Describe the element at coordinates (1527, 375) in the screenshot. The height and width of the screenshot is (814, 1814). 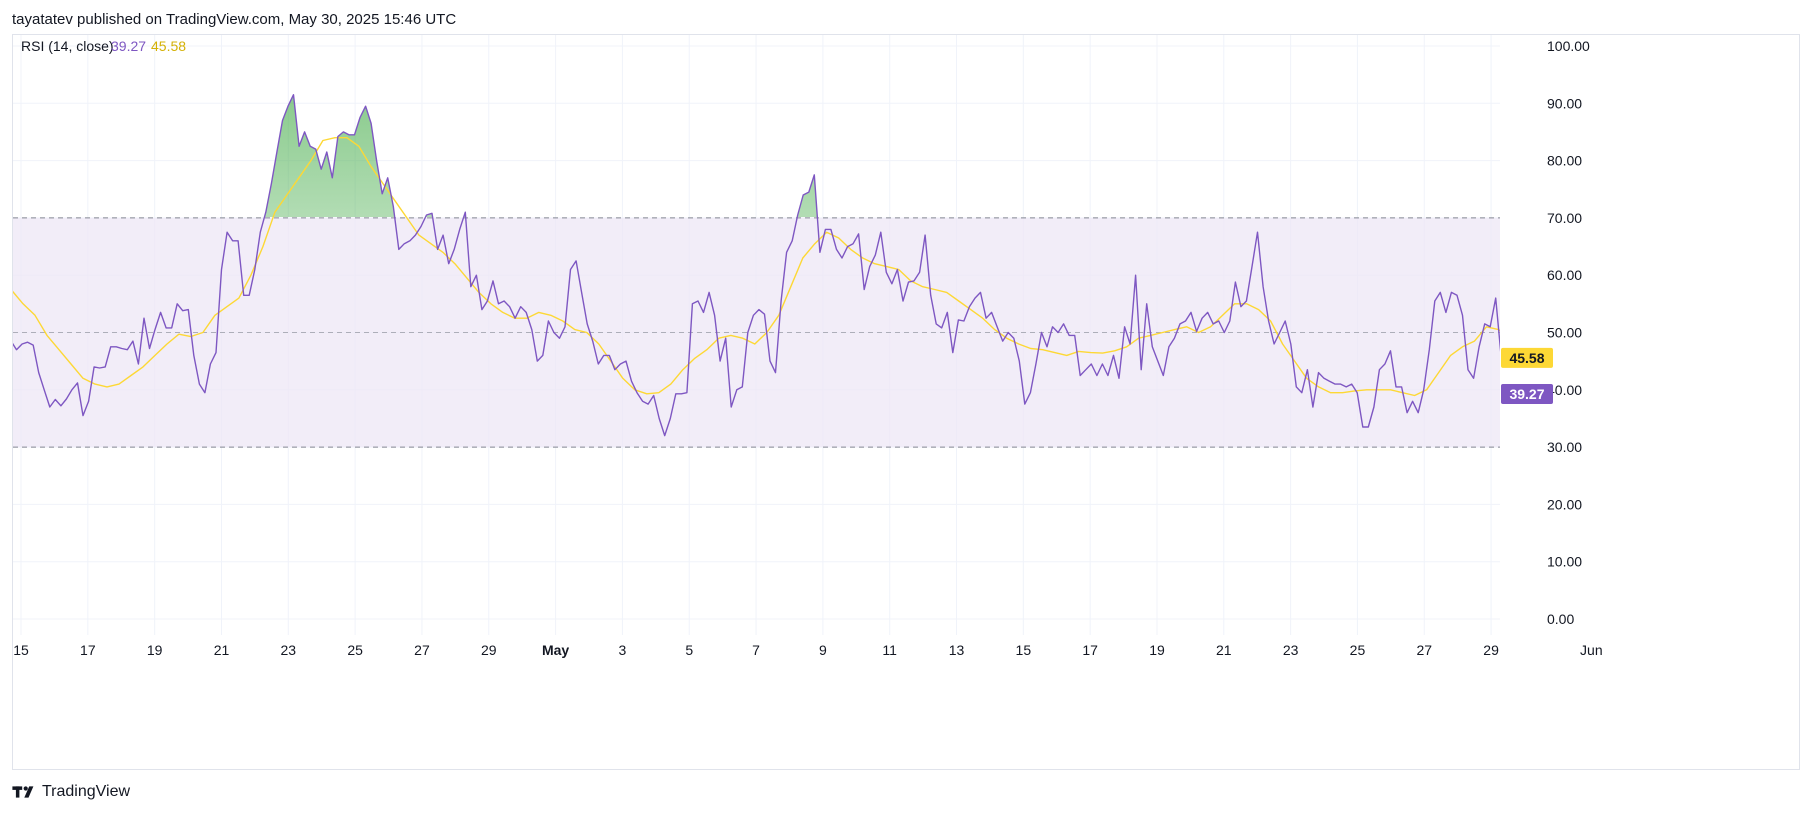
I see `price-label-layer: 45.58 39.27` at that location.